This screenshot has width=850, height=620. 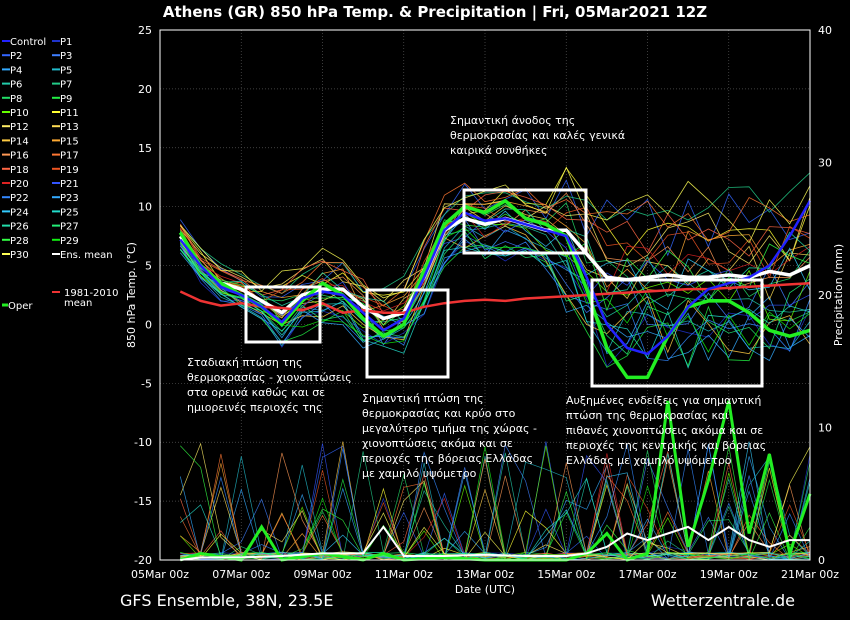 I want to click on x-tick-label: 11Mar 00z, so click(x=404, y=574).